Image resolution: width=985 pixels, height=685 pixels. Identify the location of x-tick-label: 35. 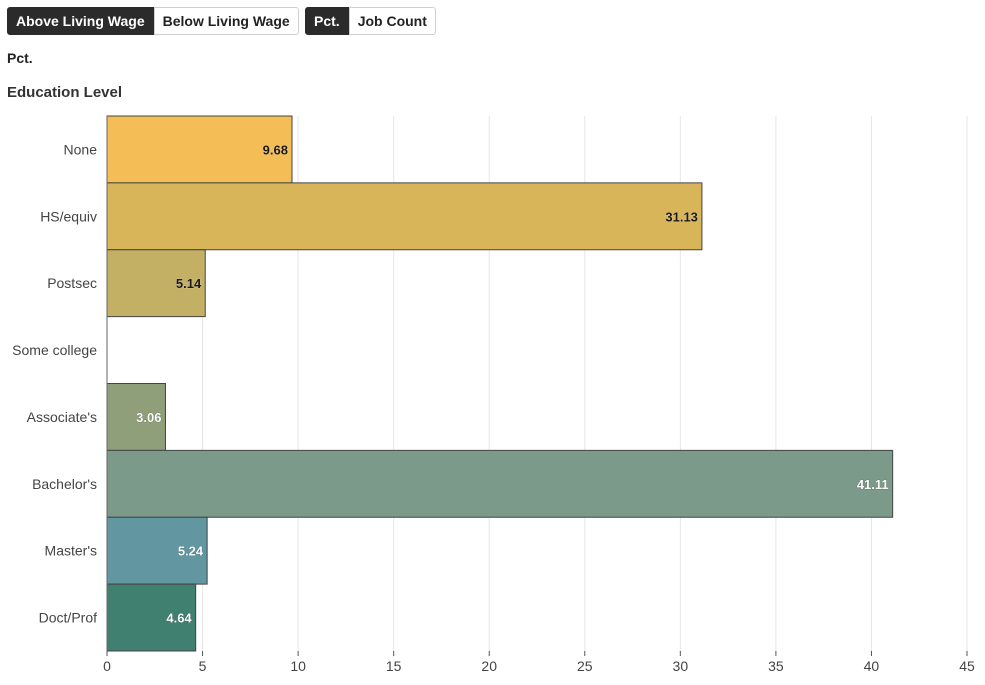
(776, 666).